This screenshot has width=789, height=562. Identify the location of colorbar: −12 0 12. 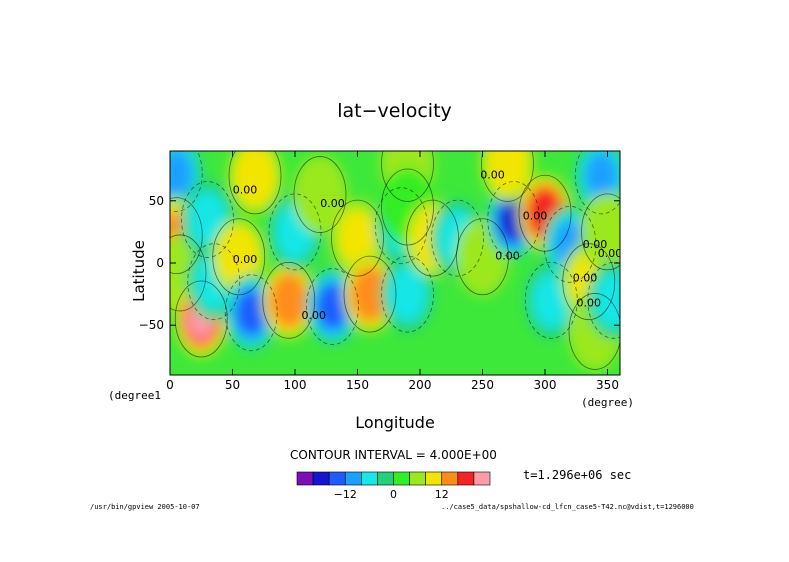
(393, 486).